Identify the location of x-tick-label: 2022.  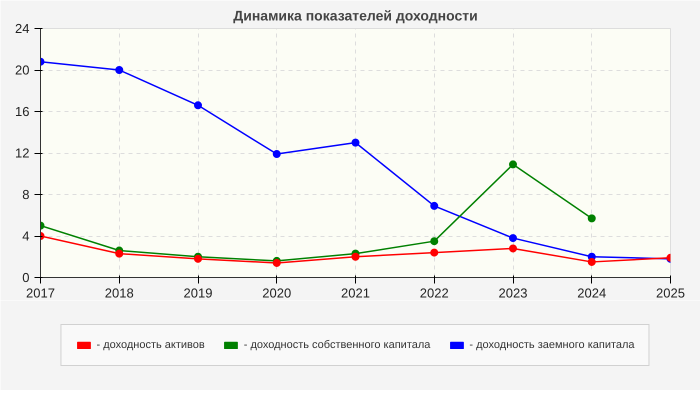
(434, 293).